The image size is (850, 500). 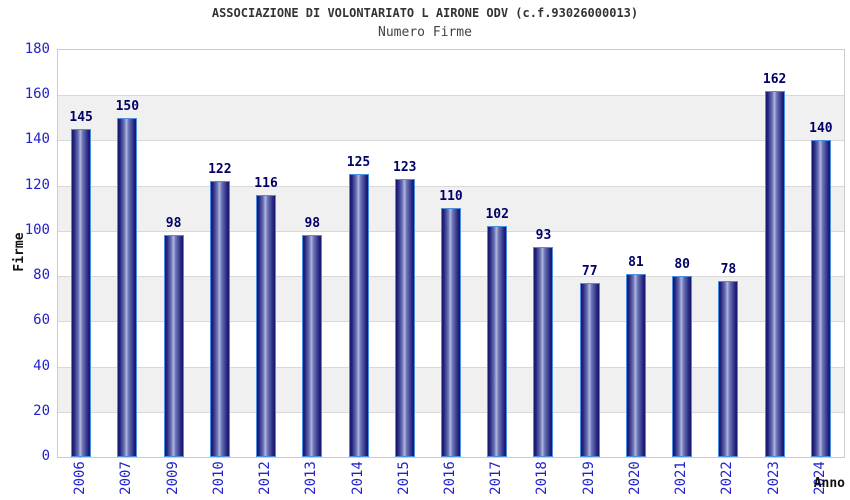 What do you see at coordinates (588, 478) in the screenshot?
I see `x-tick-label: 2019` at bounding box center [588, 478].